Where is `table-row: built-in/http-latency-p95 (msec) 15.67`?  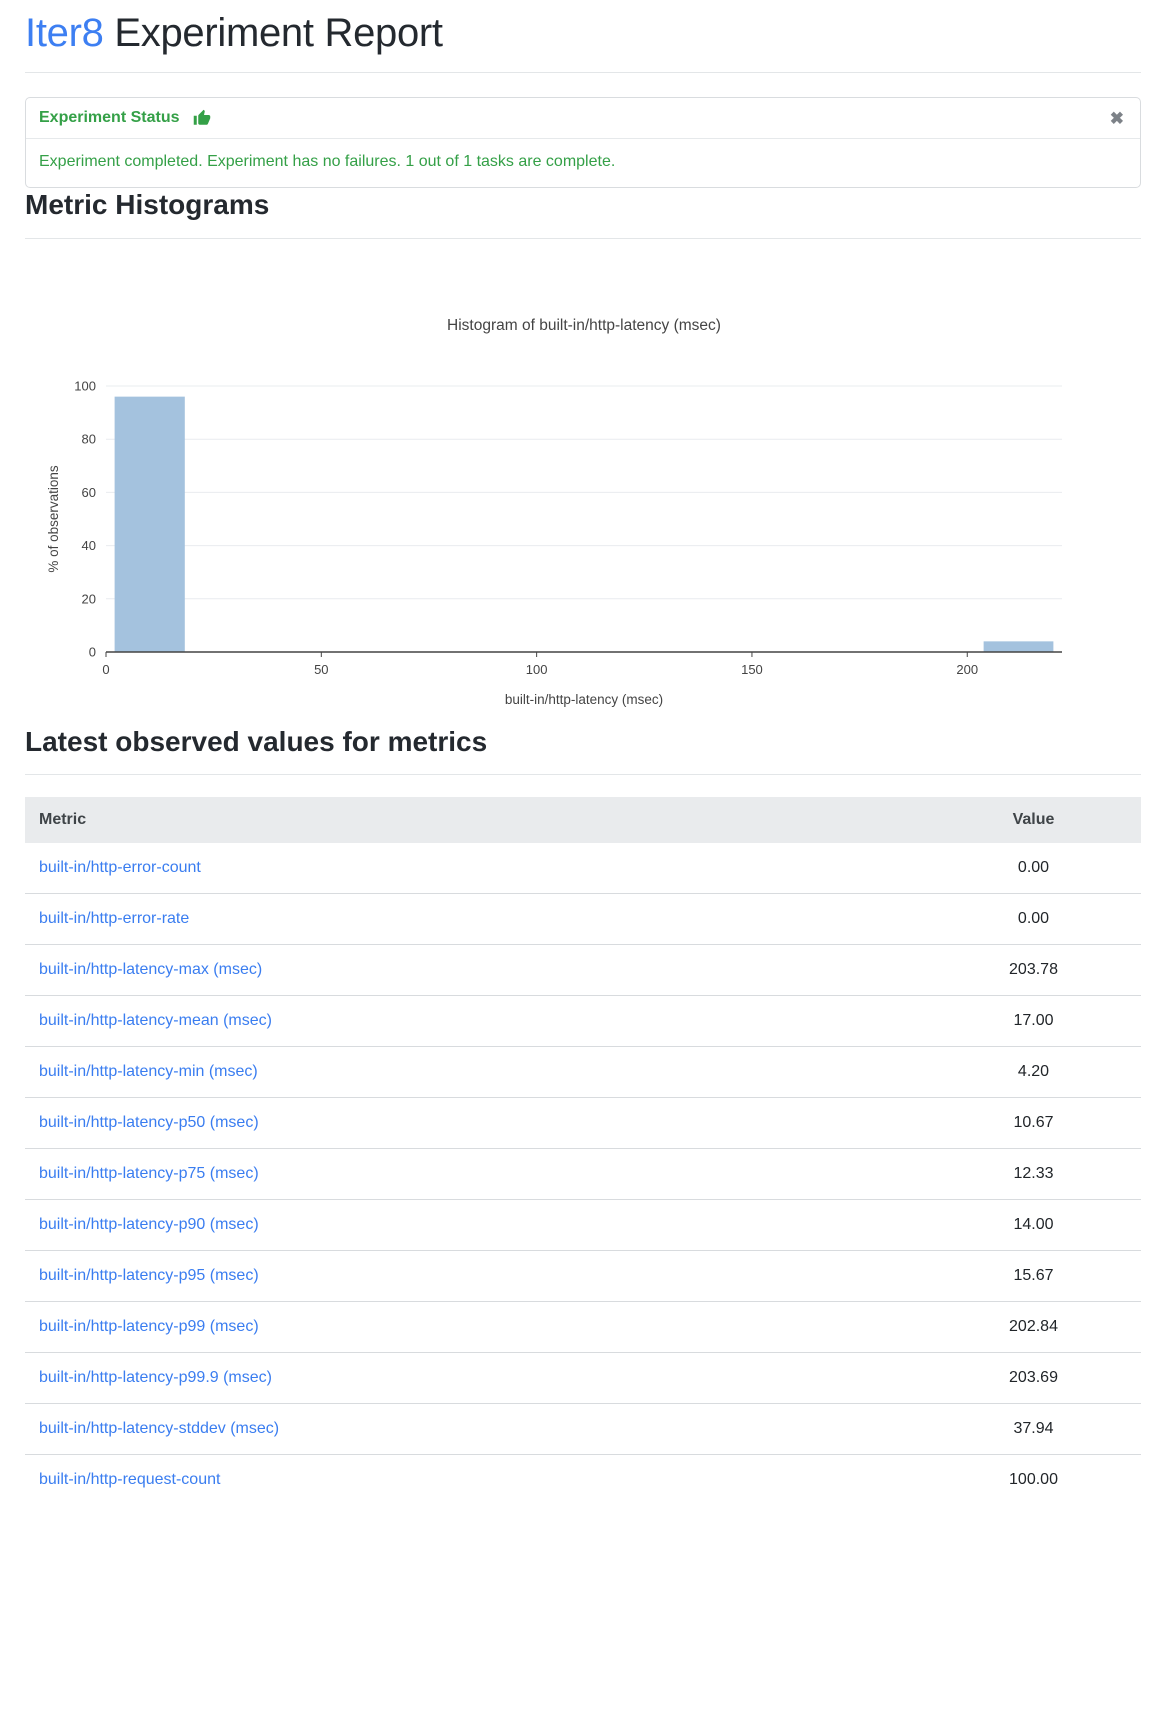 table-row: built-in/http-latency-p95 (msec) 15.67 is located at coordinates (583, 1276).